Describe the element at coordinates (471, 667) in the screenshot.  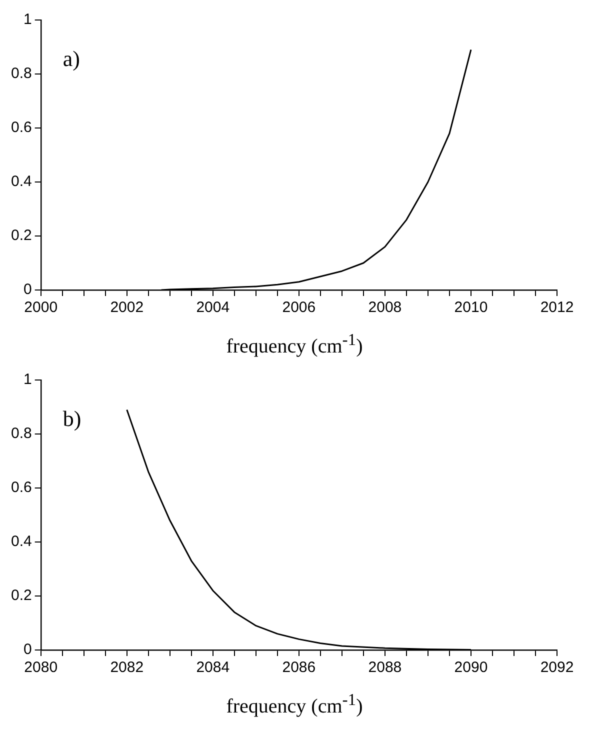
I see `x-tick-label: 2090` at that location.